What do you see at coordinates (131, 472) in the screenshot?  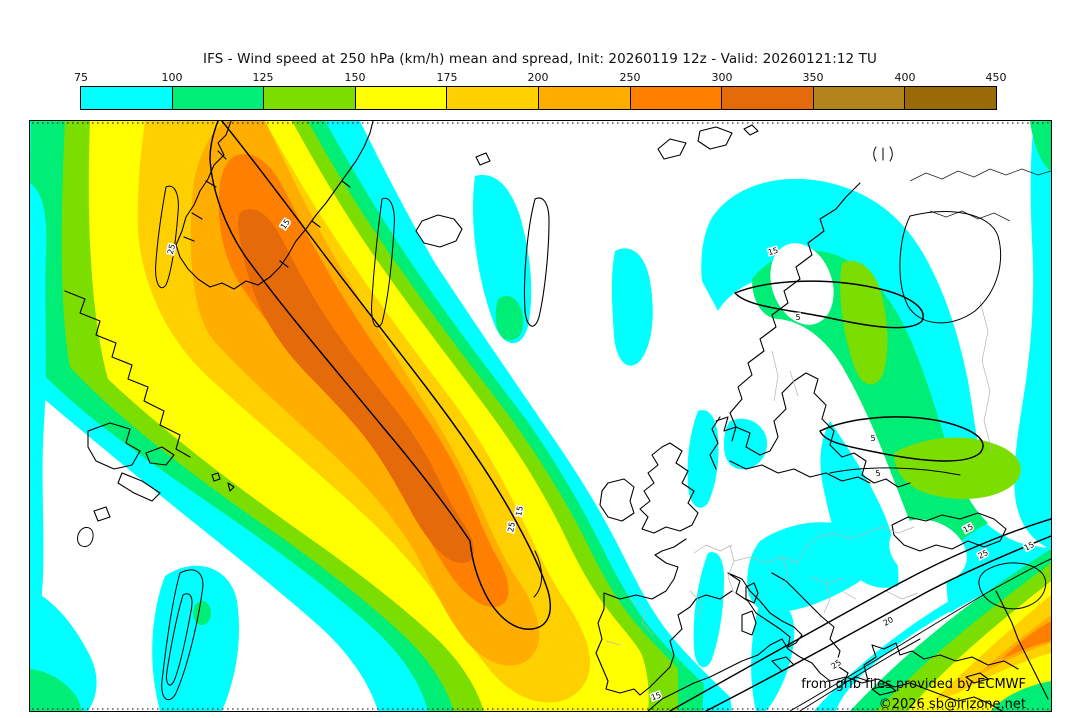 I see `newfoundland-coast` at bounding box center [131, 472].